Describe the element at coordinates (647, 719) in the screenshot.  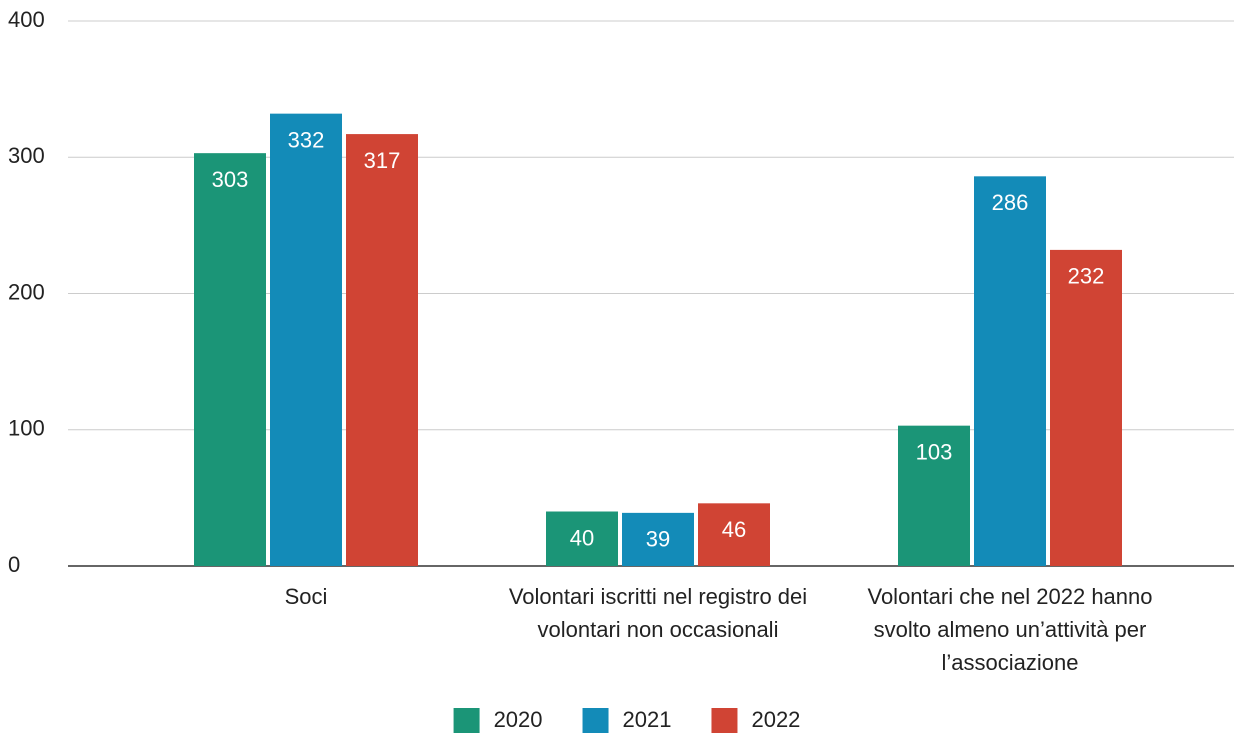
I see `legend-label: 2021` at that location.